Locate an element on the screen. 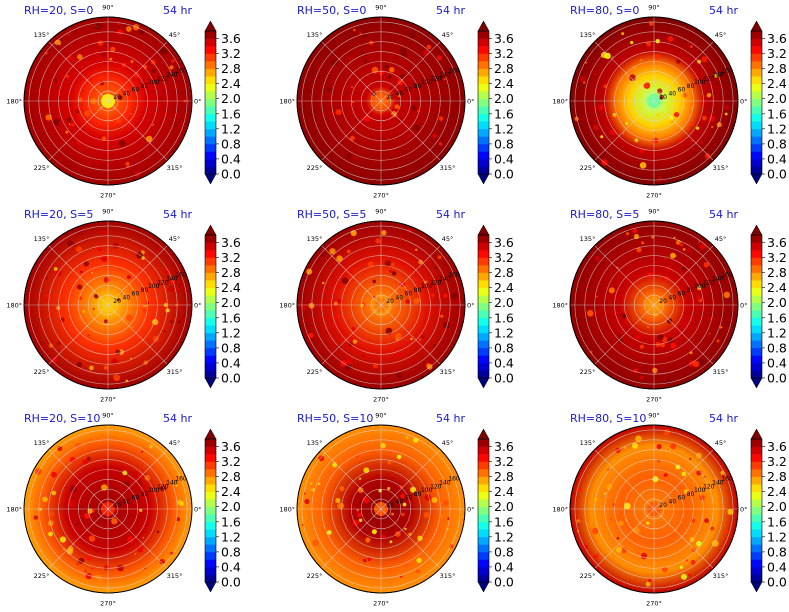  panel-title: RH=20, S=10 is located at coordinates (62, 418).